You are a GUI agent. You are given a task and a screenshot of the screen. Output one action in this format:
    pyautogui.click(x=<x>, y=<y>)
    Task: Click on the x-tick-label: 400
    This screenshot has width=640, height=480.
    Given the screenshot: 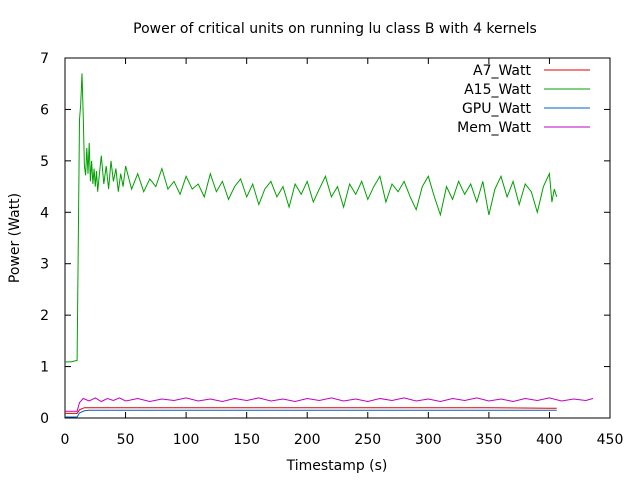 What is the action you would take?
    pyautogui.click(x=549, y=440)
    